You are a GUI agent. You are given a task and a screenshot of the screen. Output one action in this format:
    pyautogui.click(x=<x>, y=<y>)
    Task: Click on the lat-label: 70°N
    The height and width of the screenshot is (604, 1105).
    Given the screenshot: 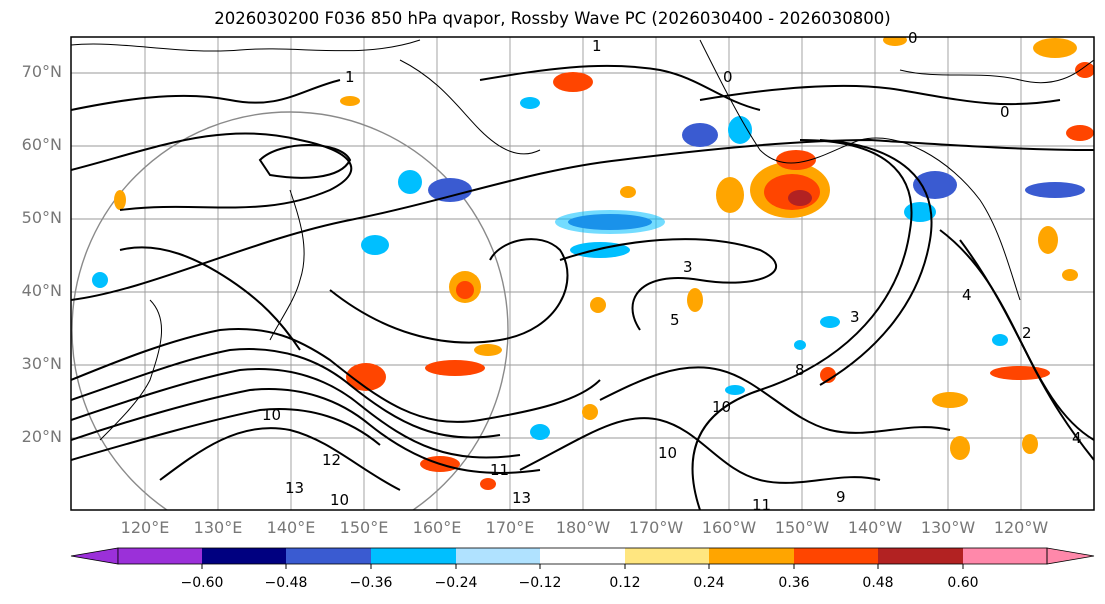 What is the action you would take?
    pyautogui.click(x=41, y=71)
    